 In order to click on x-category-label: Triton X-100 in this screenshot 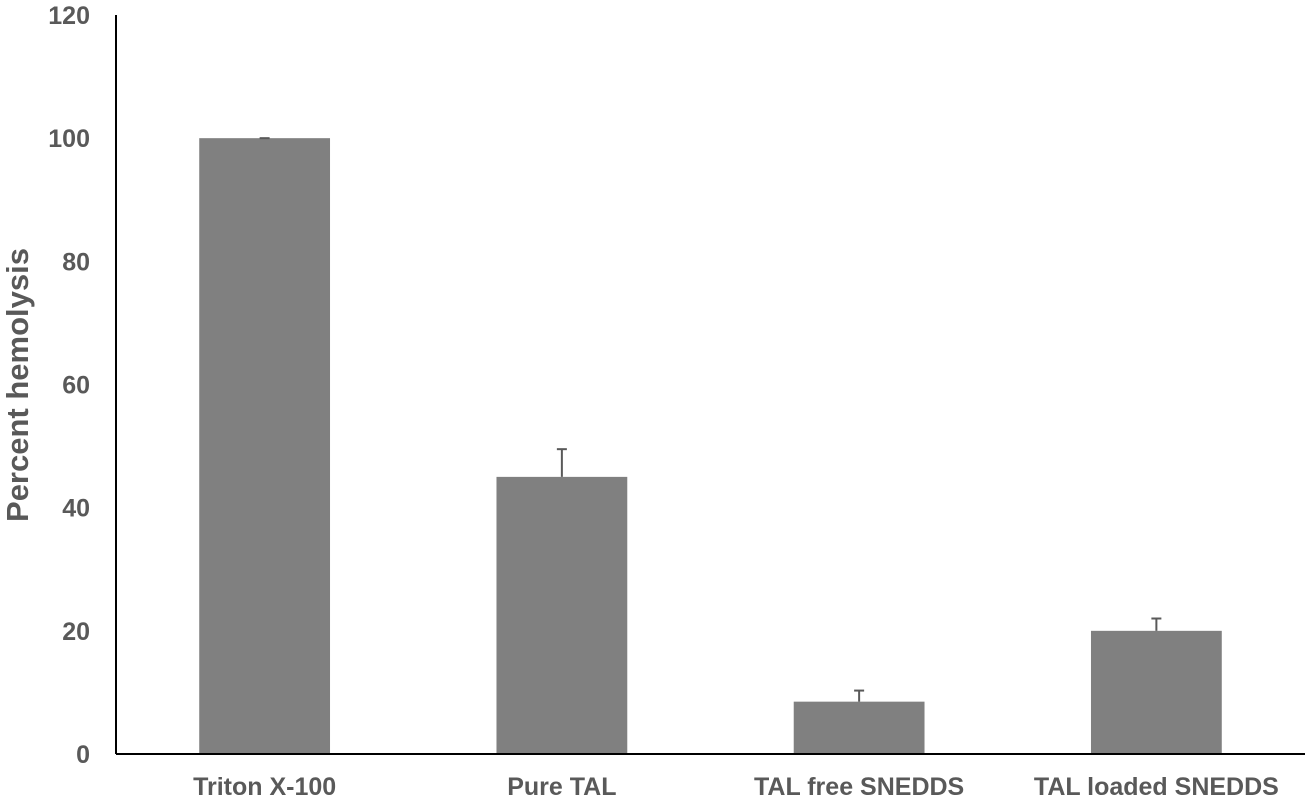, I will do `click(264, 787)`.